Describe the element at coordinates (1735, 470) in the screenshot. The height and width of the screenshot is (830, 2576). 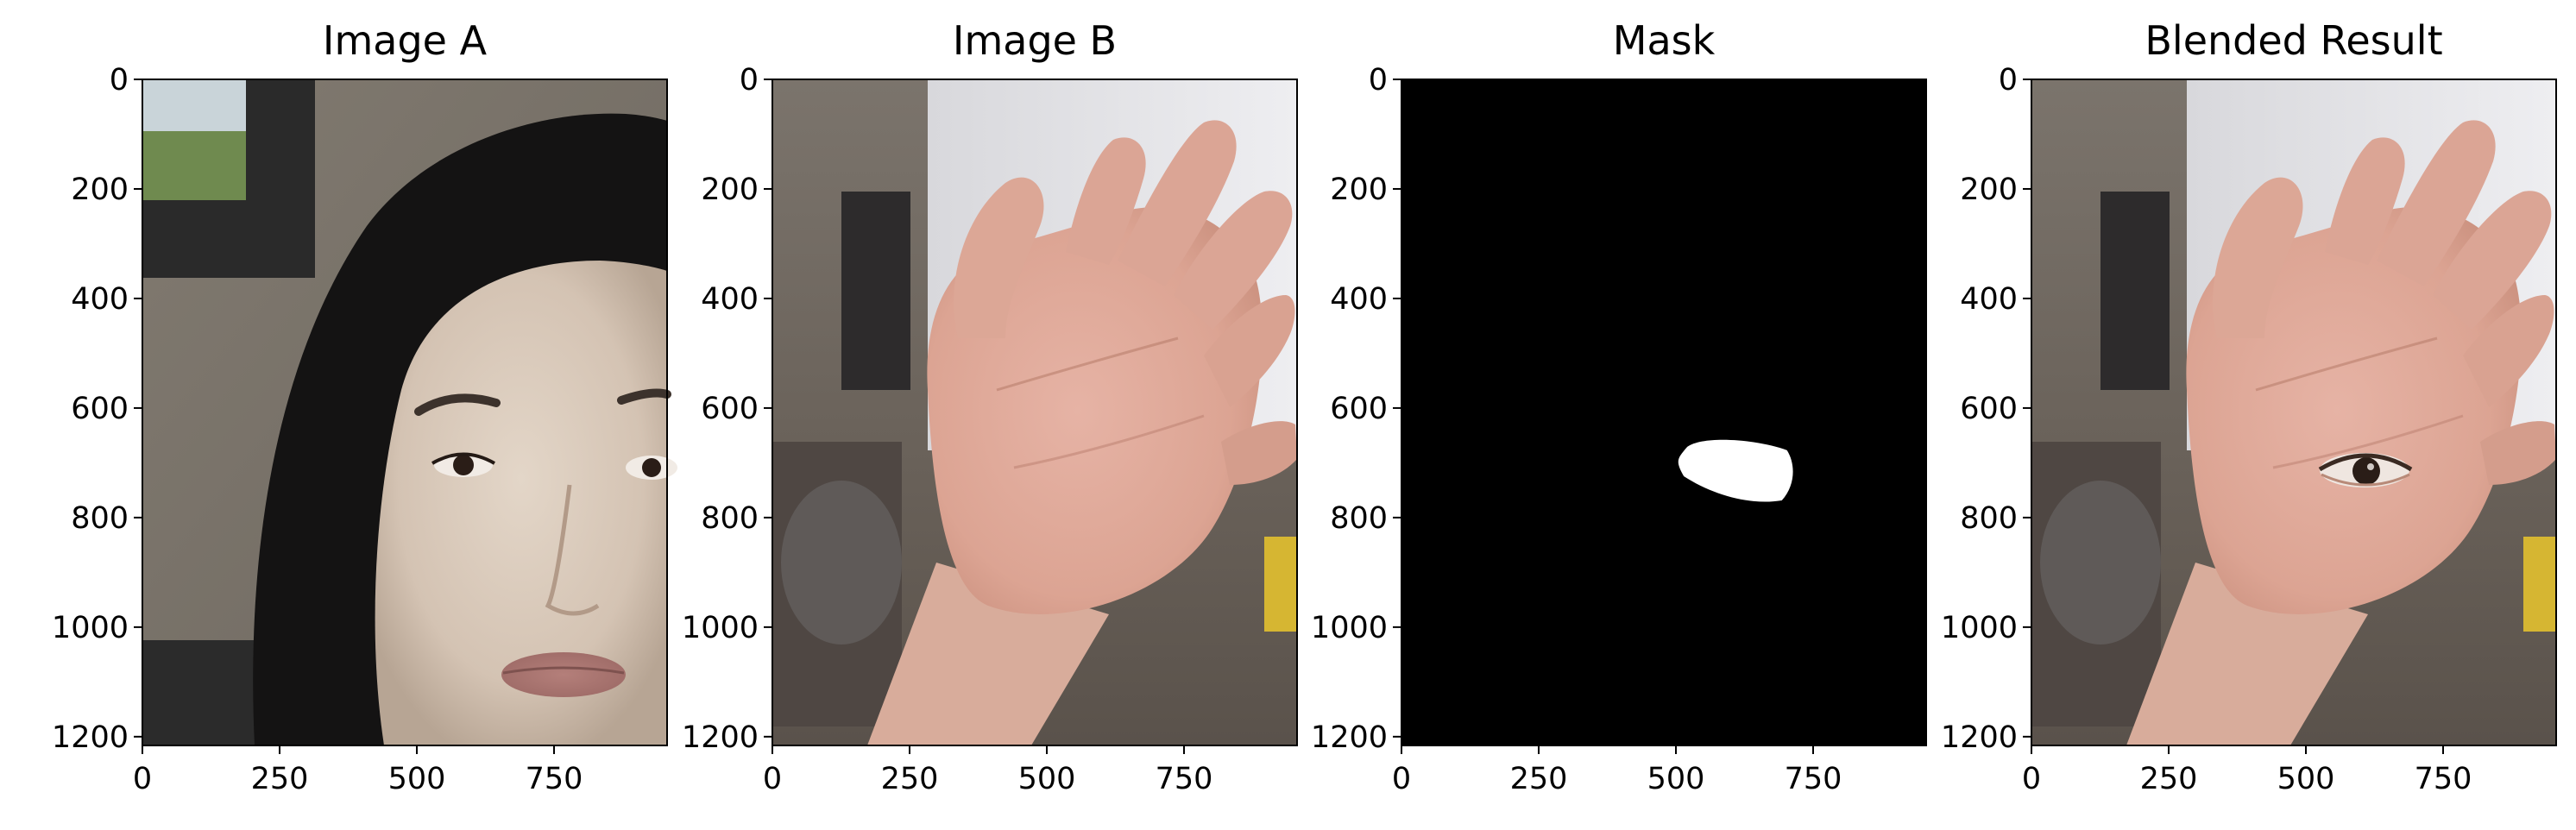
I see `mask-blob` at that location.